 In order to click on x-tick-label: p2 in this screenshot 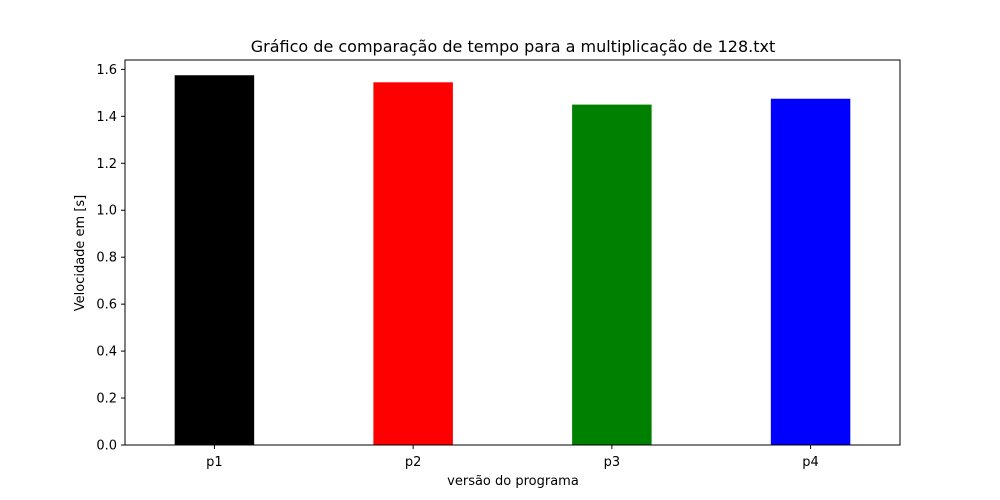, I will do `click(413, 462)`.